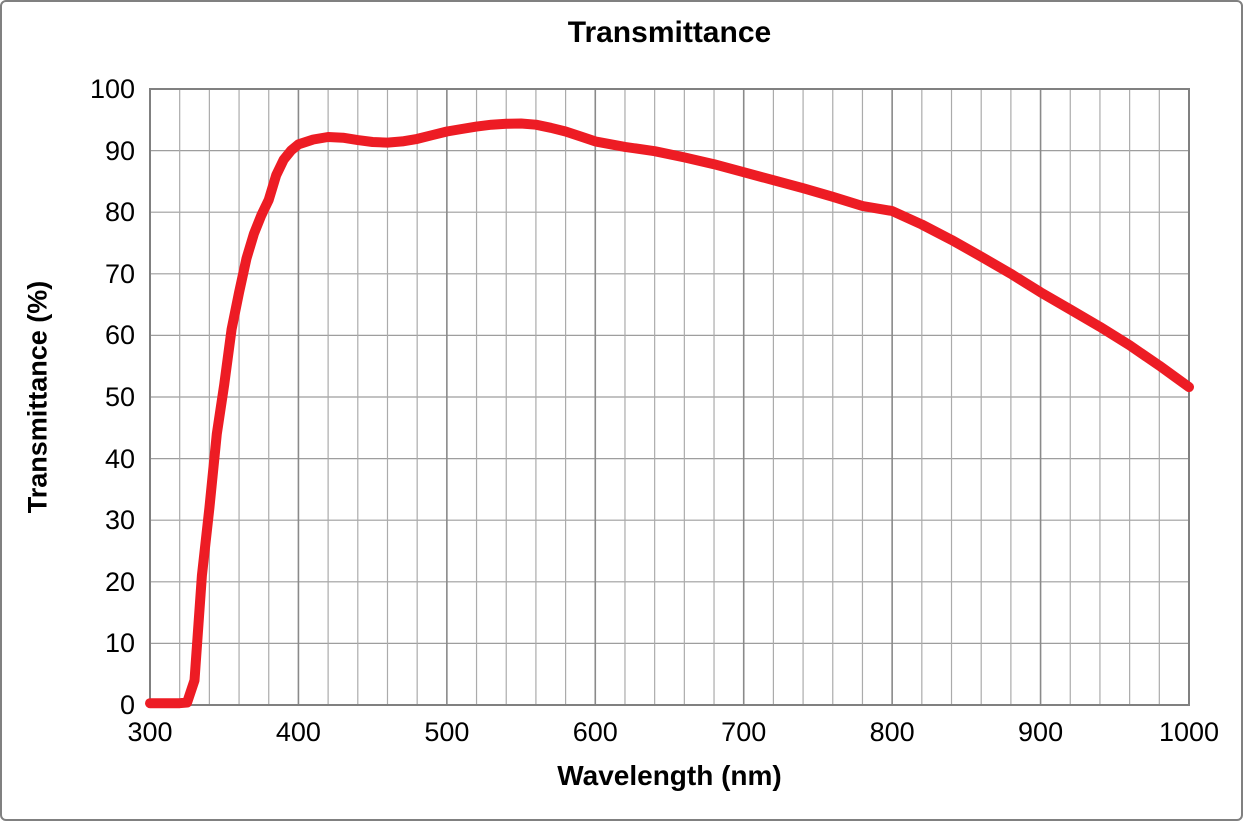 The image size is (1243, 821). What do you see at coordinates (119, 397) in the screenshot?
I see `y-tick-label: 50` at bounding box center [119, 397].